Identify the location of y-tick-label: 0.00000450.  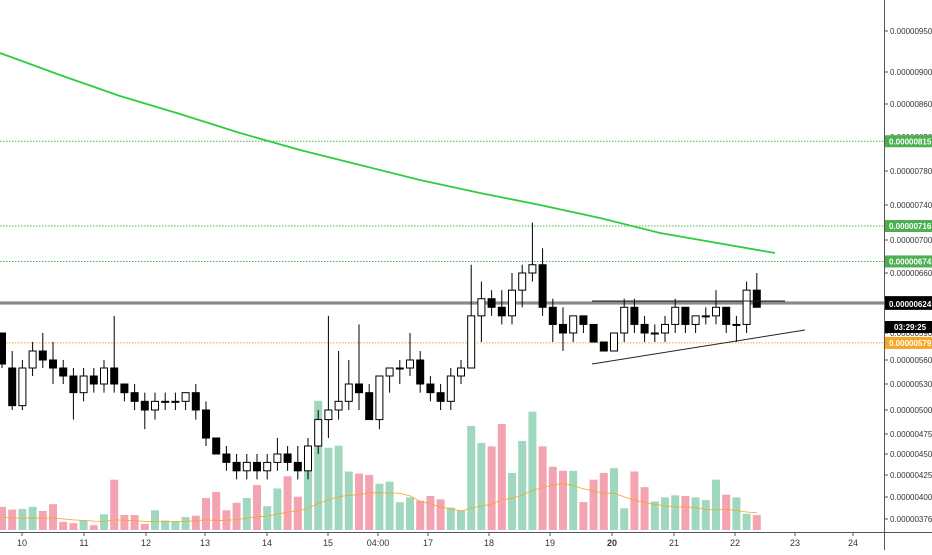
(911, 454).